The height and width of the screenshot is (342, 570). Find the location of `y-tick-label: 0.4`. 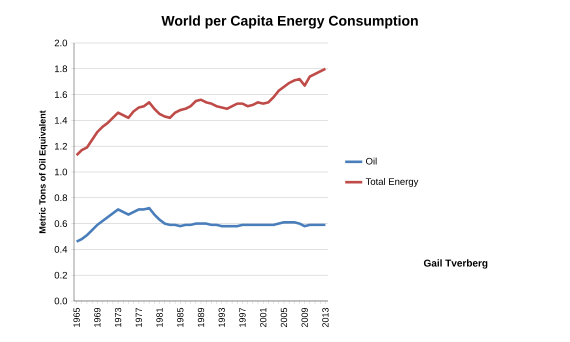

y-tick-label: 0.4 is located at coordinates (61, 249).